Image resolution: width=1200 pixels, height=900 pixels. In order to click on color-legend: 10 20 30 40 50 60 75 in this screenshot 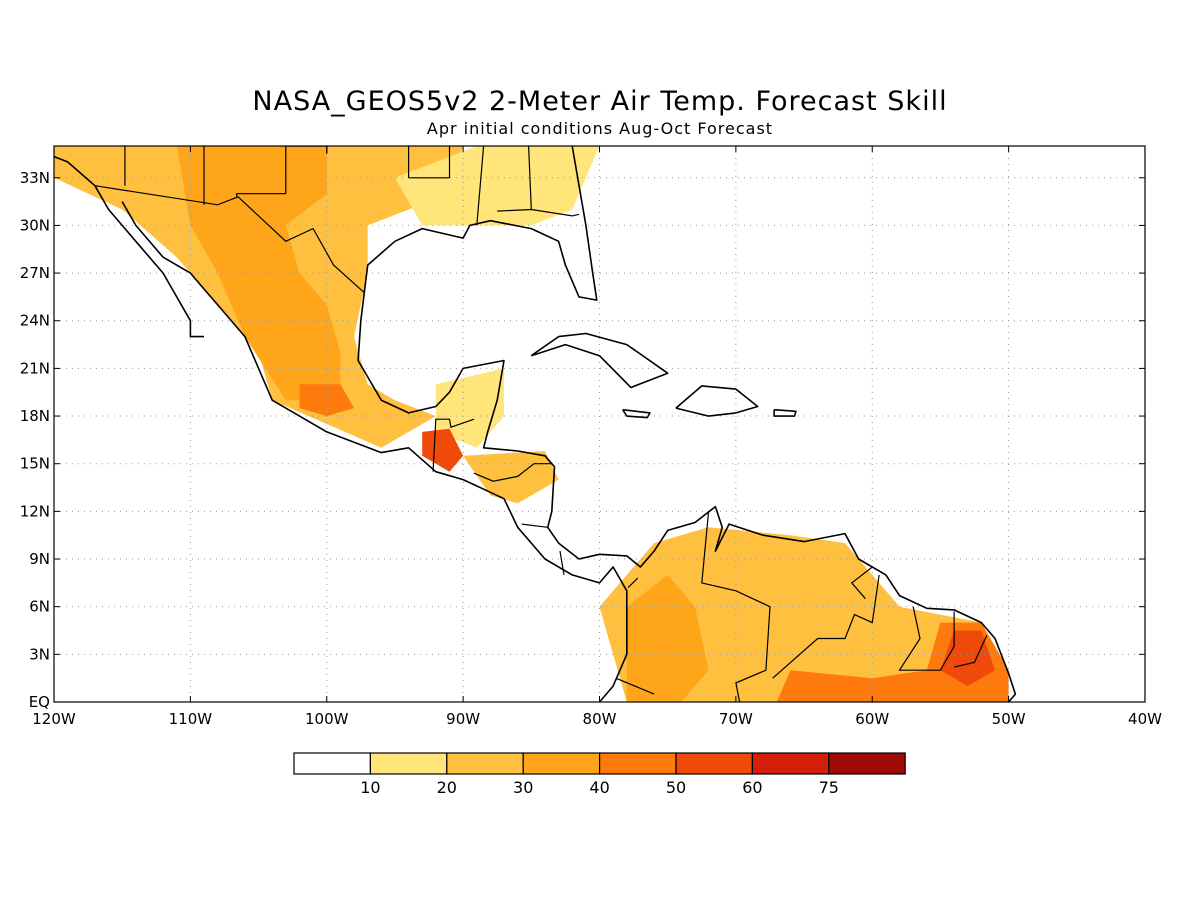, I will do `click(599, 774)`.